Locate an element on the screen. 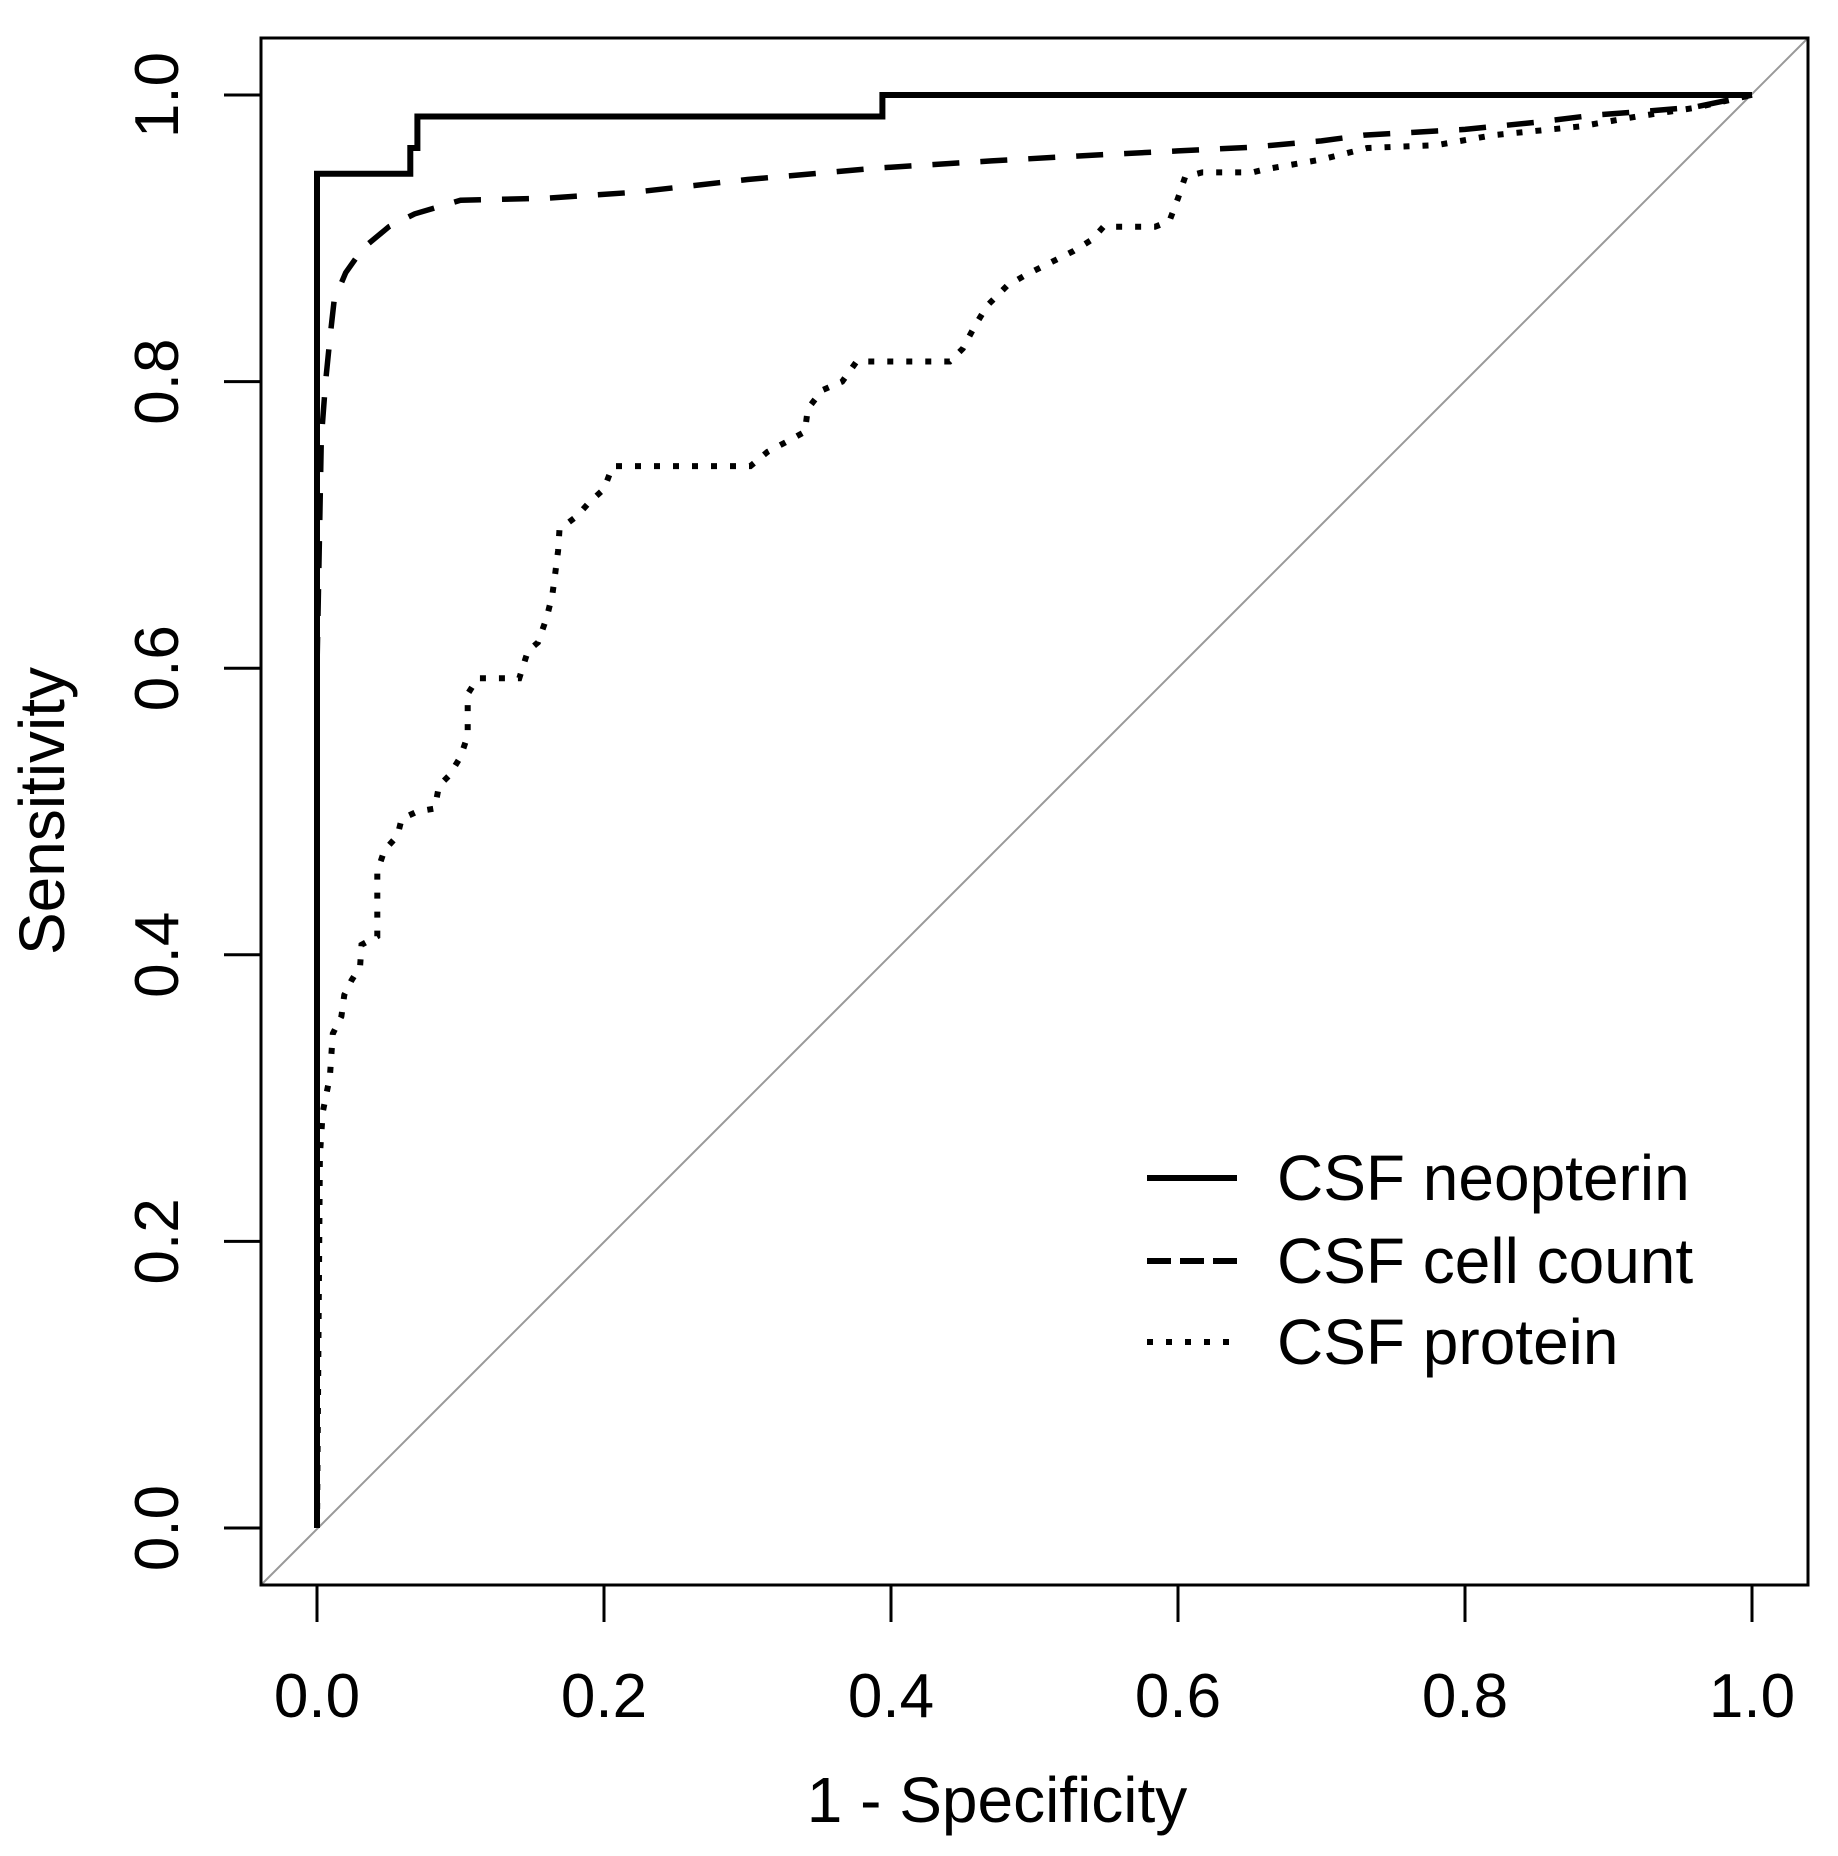  legend-entry-csf-cell-count: CSF cell count is located at coordinates (1420, 1261).